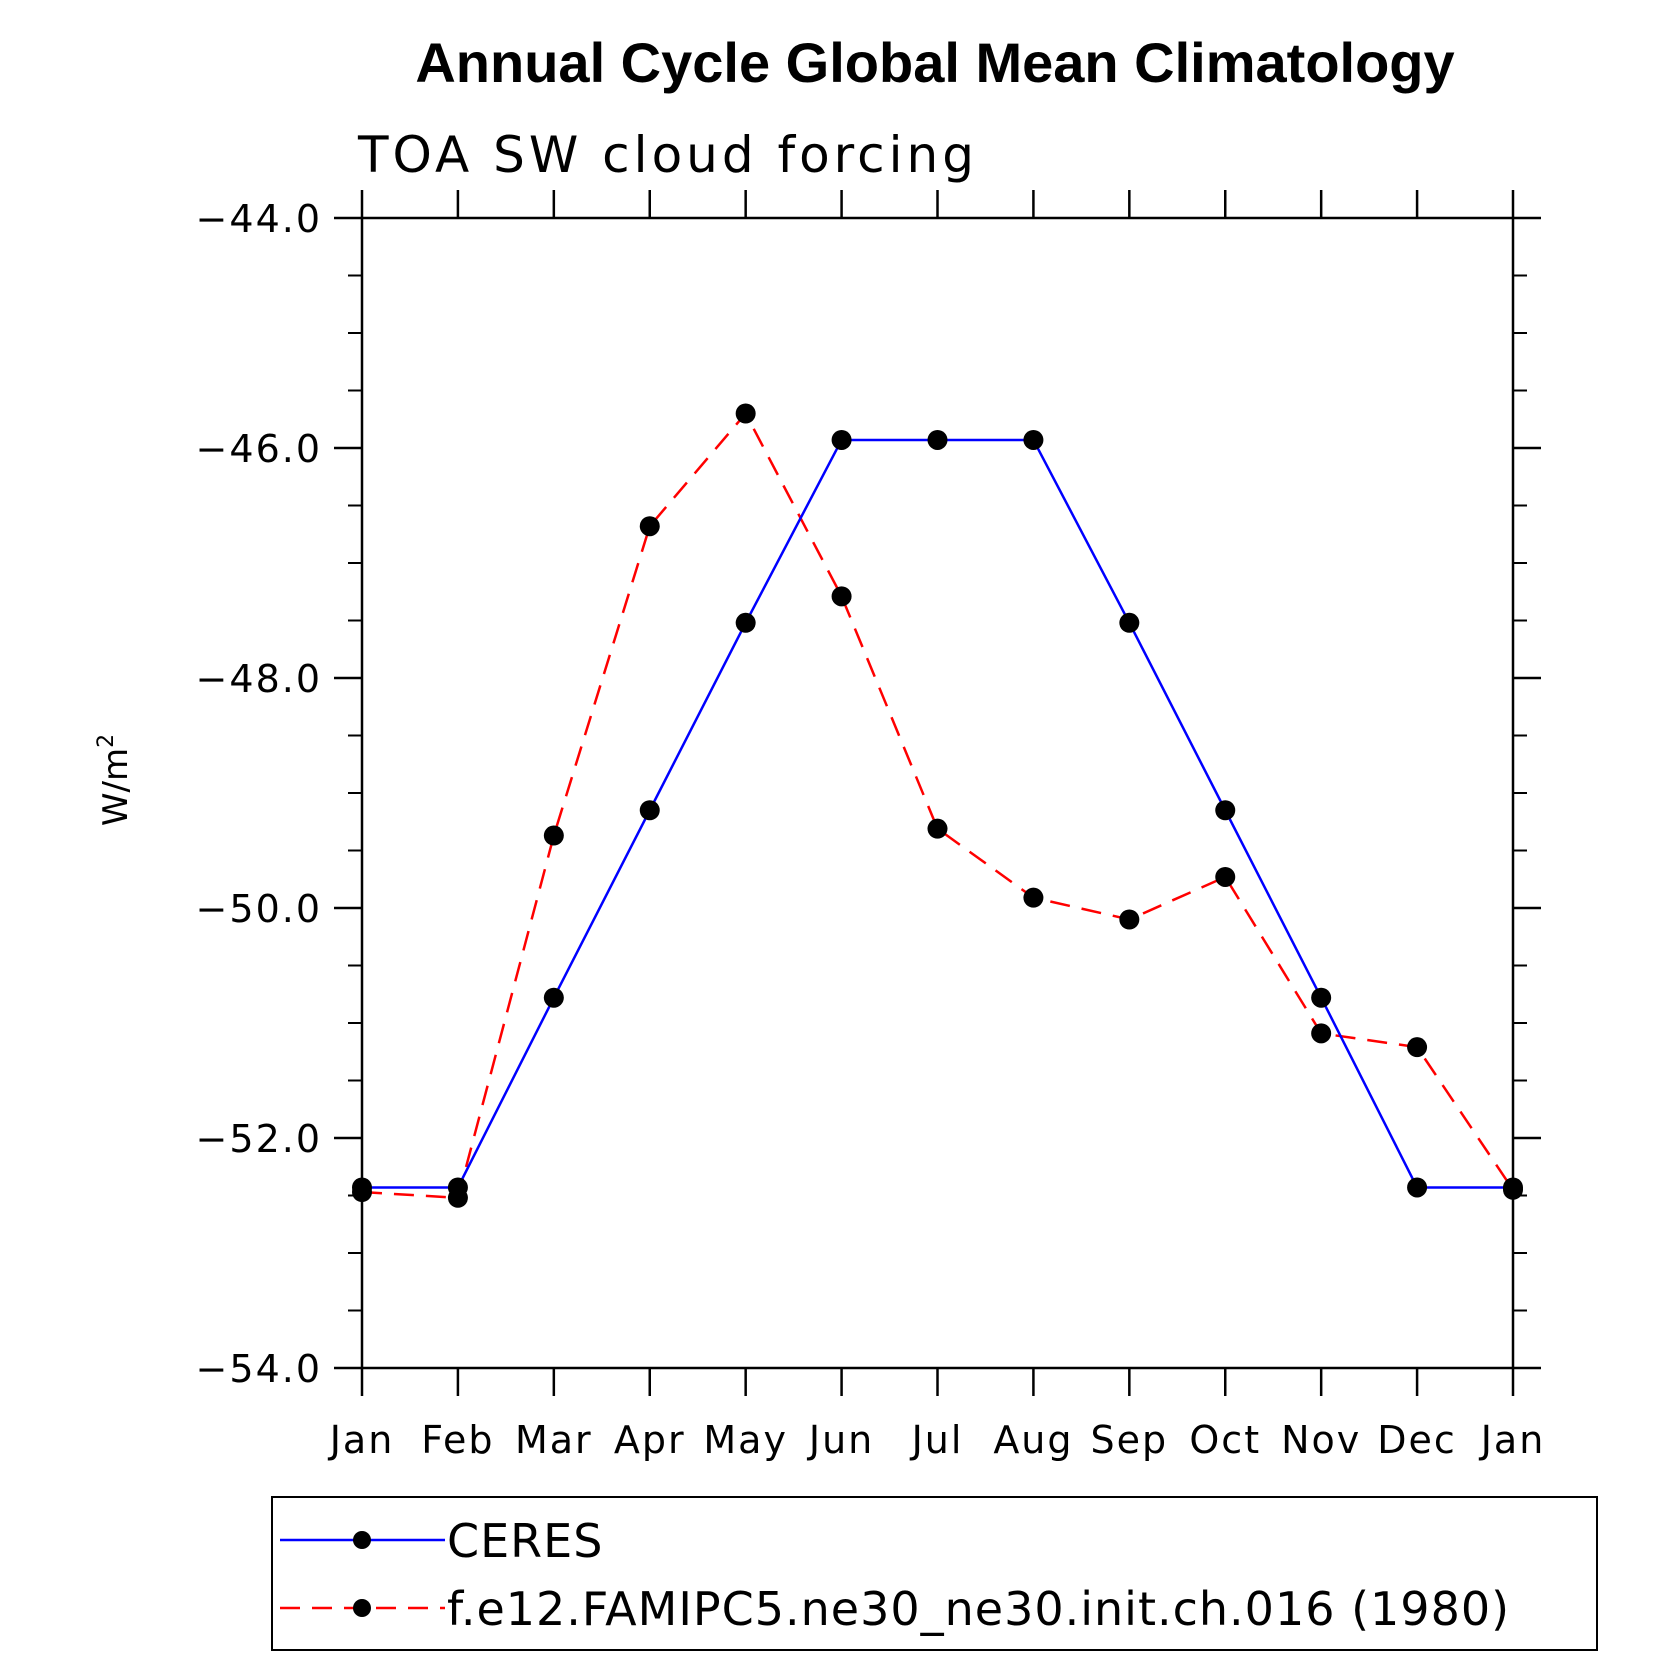 Image resolution: width=1680 pixels, height=1680 pixels. What do you see at coordinates (259, 219) in the screenshot?
I see `y-tick-label: −44.0` at bounding box center [259, 219].